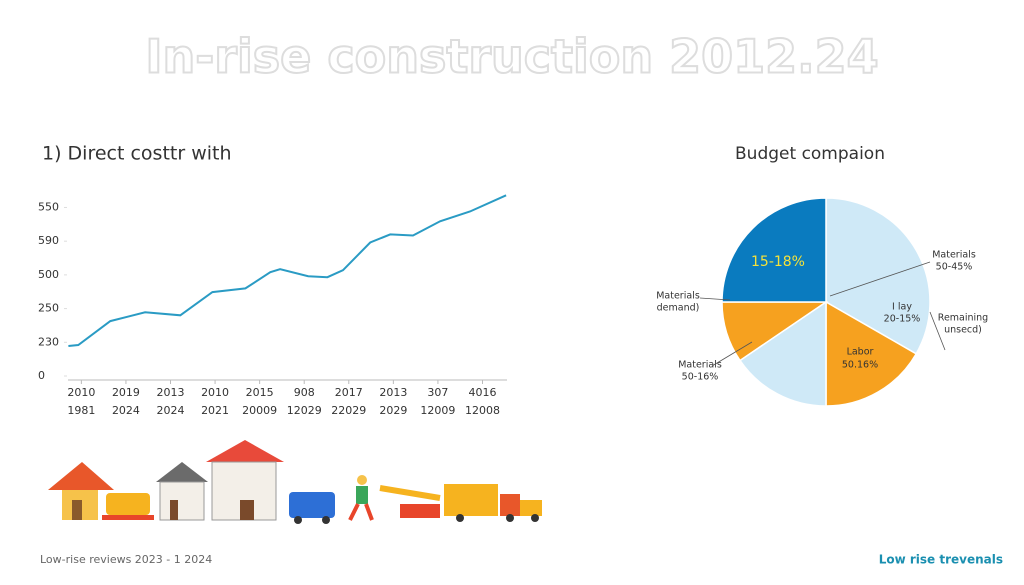 Image resolution: width=1024 pixels, height=585 pixels. What do you see at coordinates (48, 341) in the screenshot?
I see `y-tick-label: 230` at bounding box center [48, 341].